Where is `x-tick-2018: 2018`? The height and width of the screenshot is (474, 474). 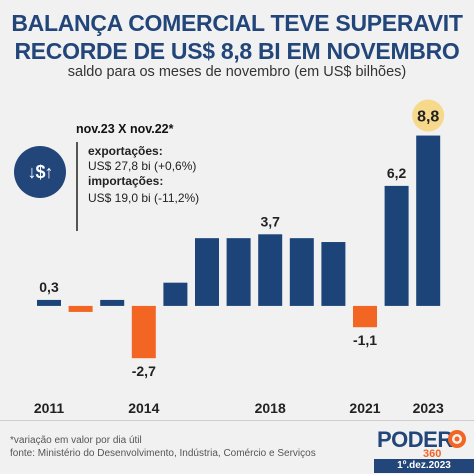 x-tick-2018: 2018 is located at coordinates (270, 408).